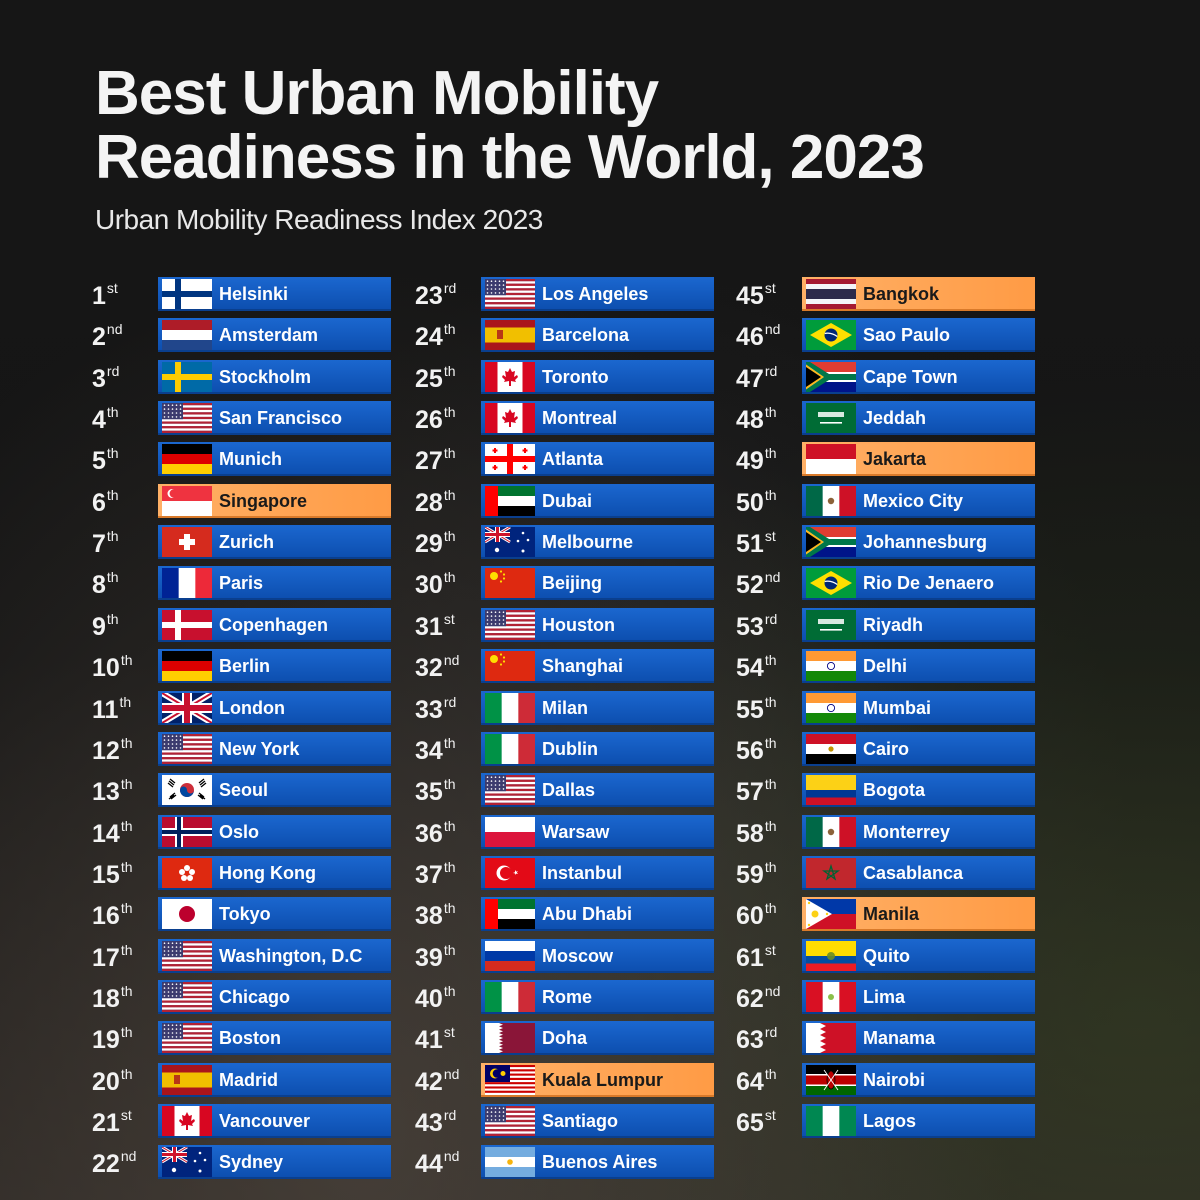  Describe the element at coordinates (918, 376) in the screenshot. I see `city-bar: Cape Town` at that location.